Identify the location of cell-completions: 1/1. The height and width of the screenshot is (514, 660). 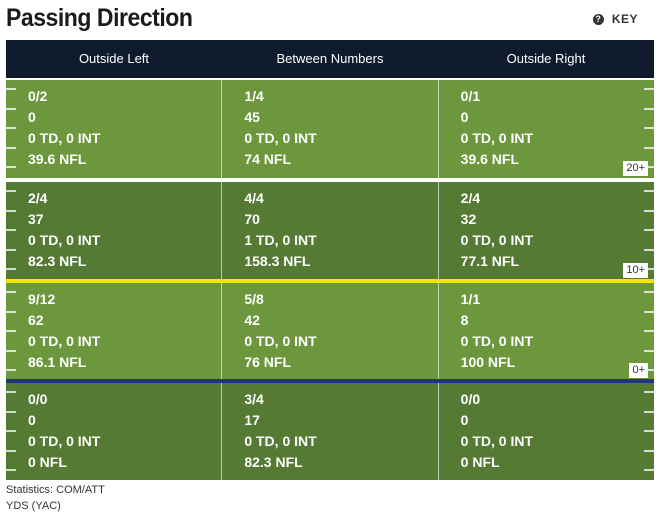
(470, 299).